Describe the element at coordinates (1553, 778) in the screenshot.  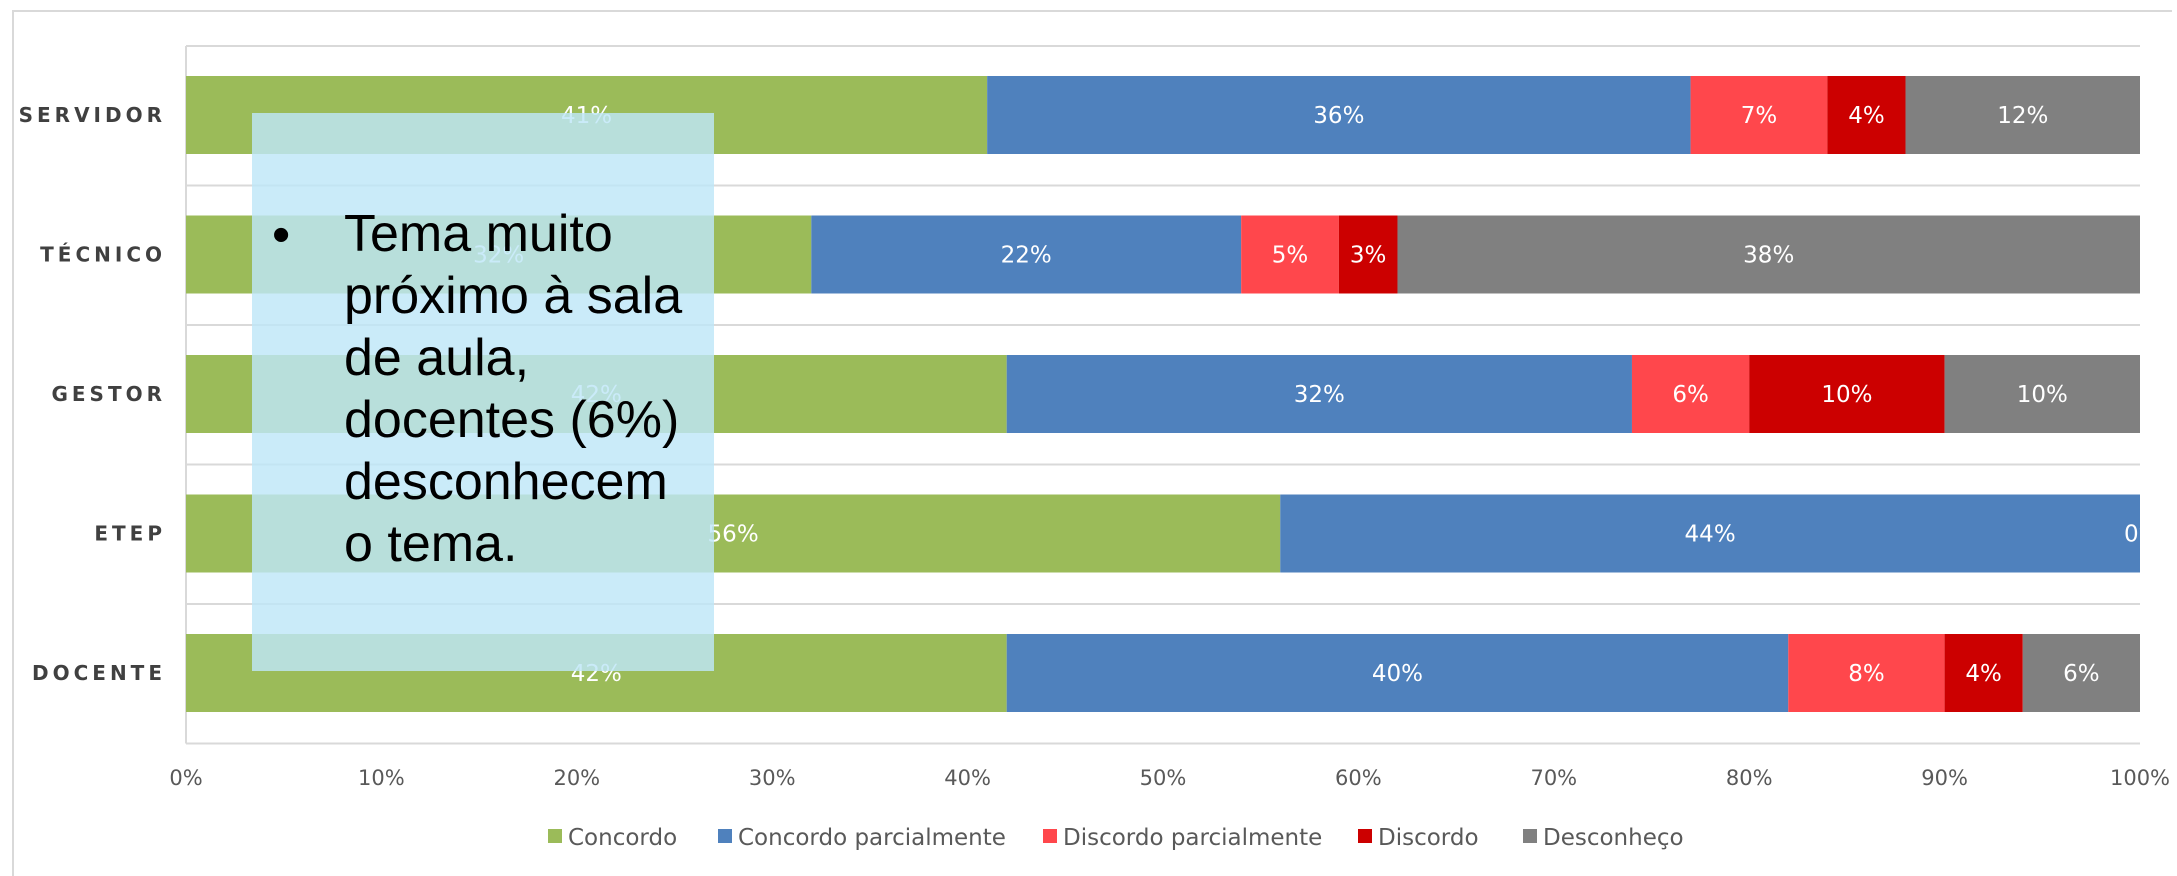
I see `x-tick-label: 70%` at that location.